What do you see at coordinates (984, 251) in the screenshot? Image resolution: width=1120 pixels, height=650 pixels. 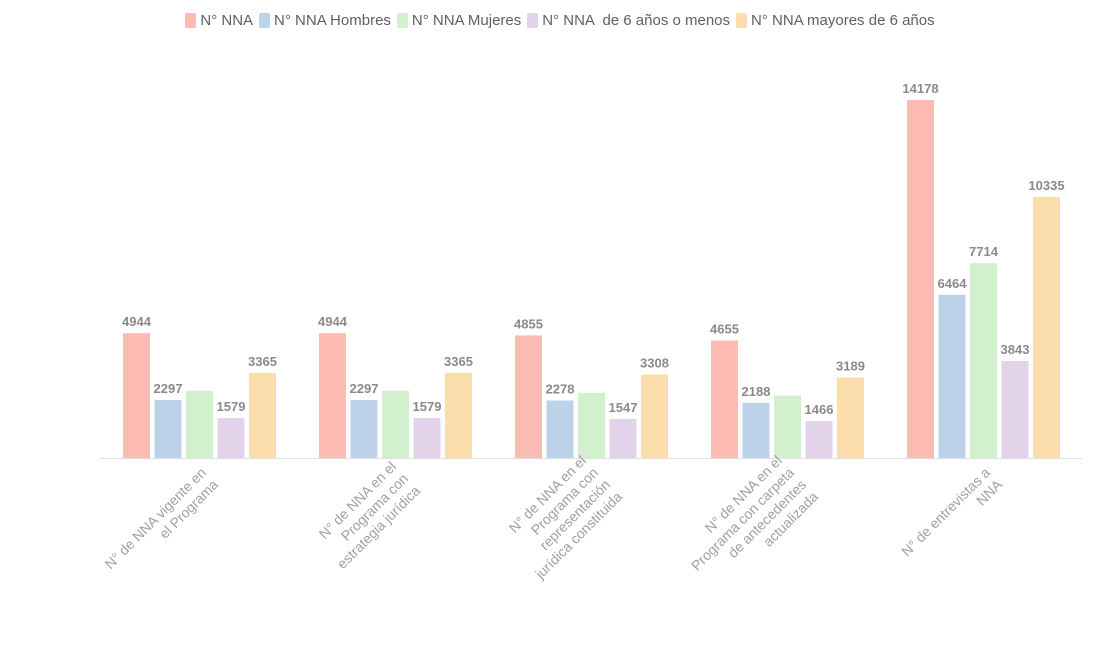 I see `data-label: 7714` at bounding box center [984, 251].